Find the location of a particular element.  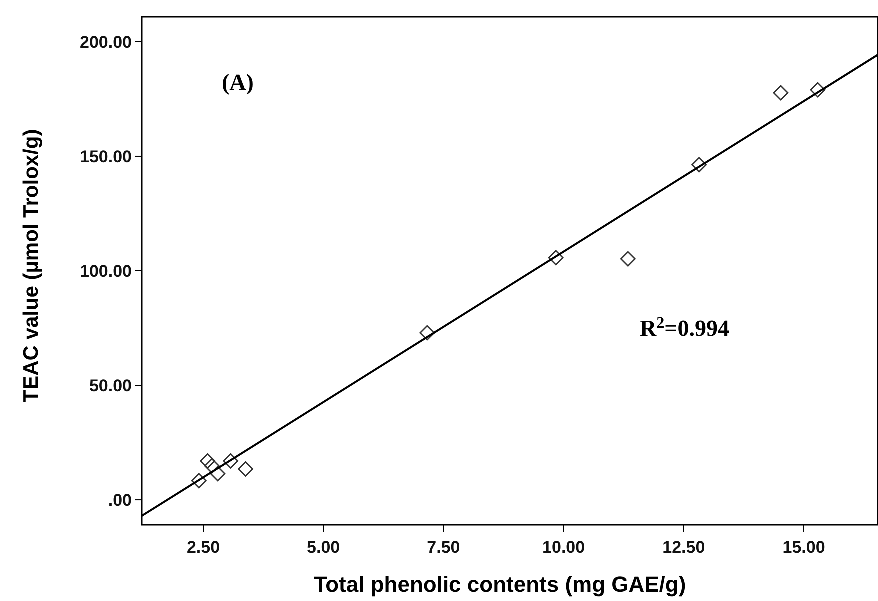

x-tick-label: 5.00 is located at coordinates (323, 547).